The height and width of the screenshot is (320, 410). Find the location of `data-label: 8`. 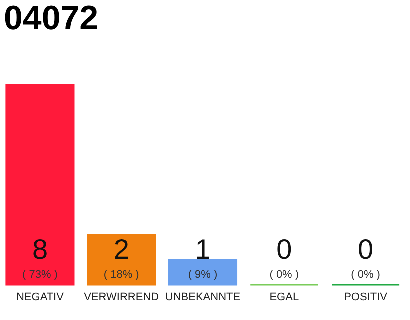

data-label: 8 is located at coordinates (40, 249).